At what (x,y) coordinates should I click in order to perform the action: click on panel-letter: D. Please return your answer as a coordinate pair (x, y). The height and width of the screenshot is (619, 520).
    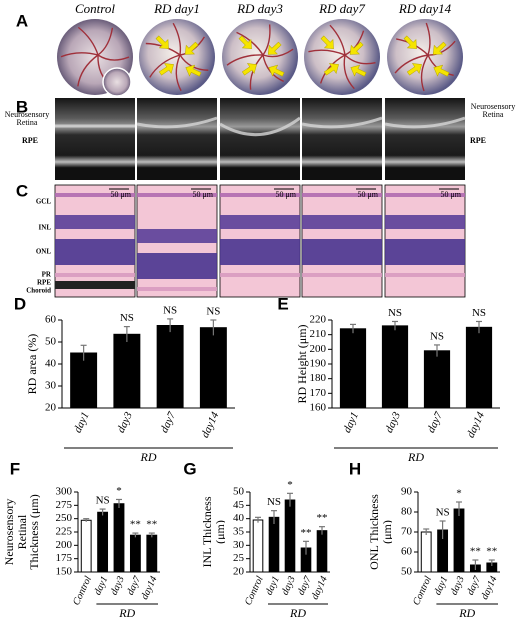
    Looking at the image, I should click on (20, 303).